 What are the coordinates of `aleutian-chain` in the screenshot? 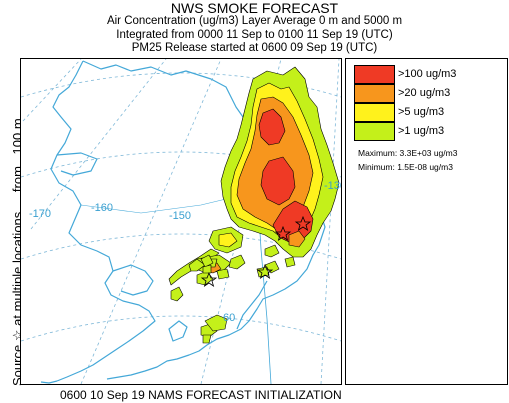 It's located at (49, 382).